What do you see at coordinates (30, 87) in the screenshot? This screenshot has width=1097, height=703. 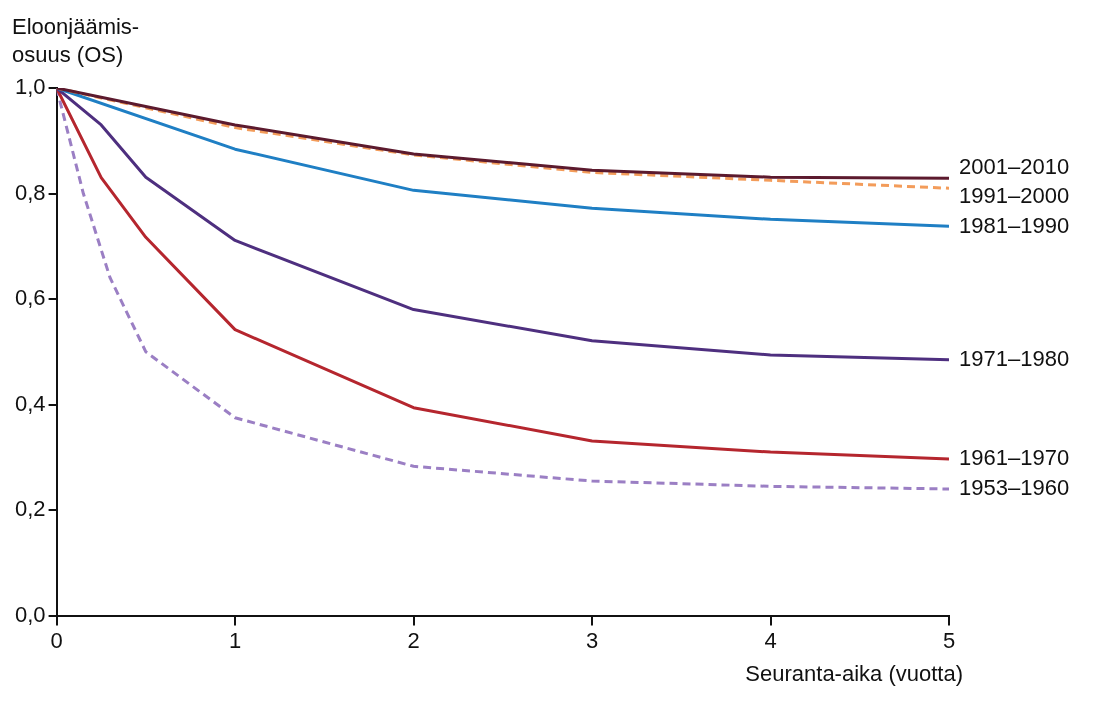 I see `y-tick-label: 1,0` at bounding box center [30, 87].